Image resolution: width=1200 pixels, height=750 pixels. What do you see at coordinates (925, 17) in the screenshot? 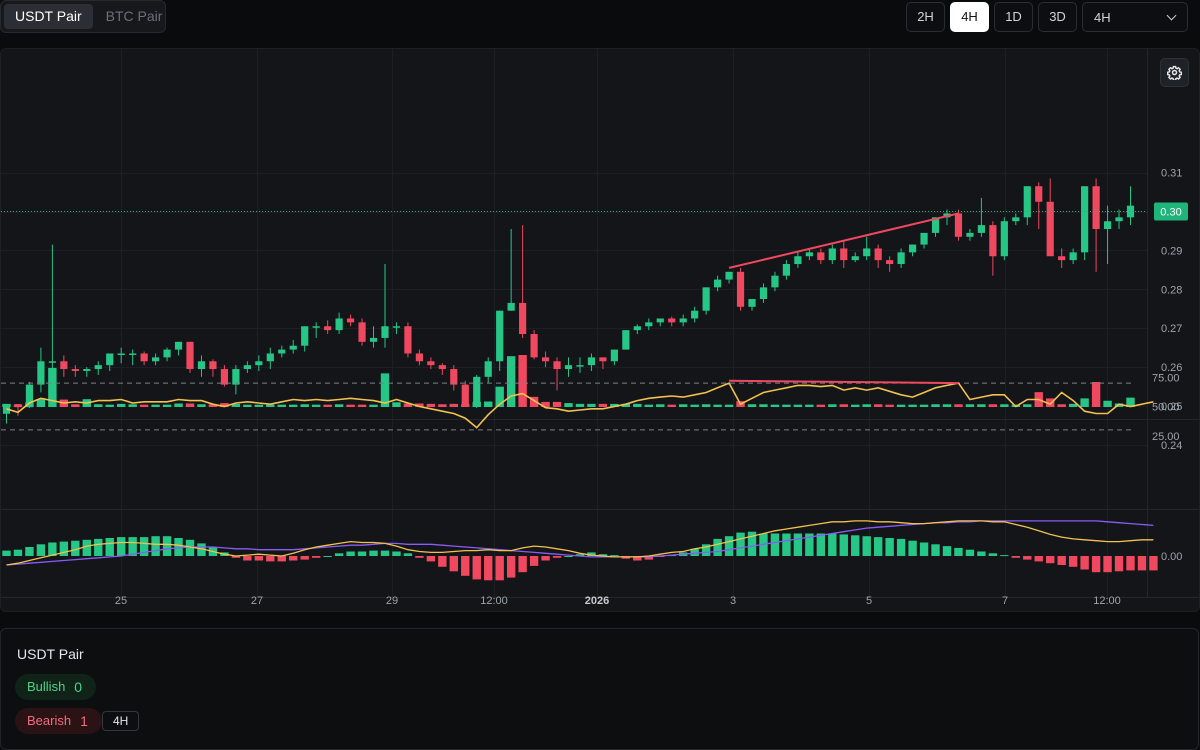
I see `timeframe-2h-button: 2H` at bounding box center [925, 17].